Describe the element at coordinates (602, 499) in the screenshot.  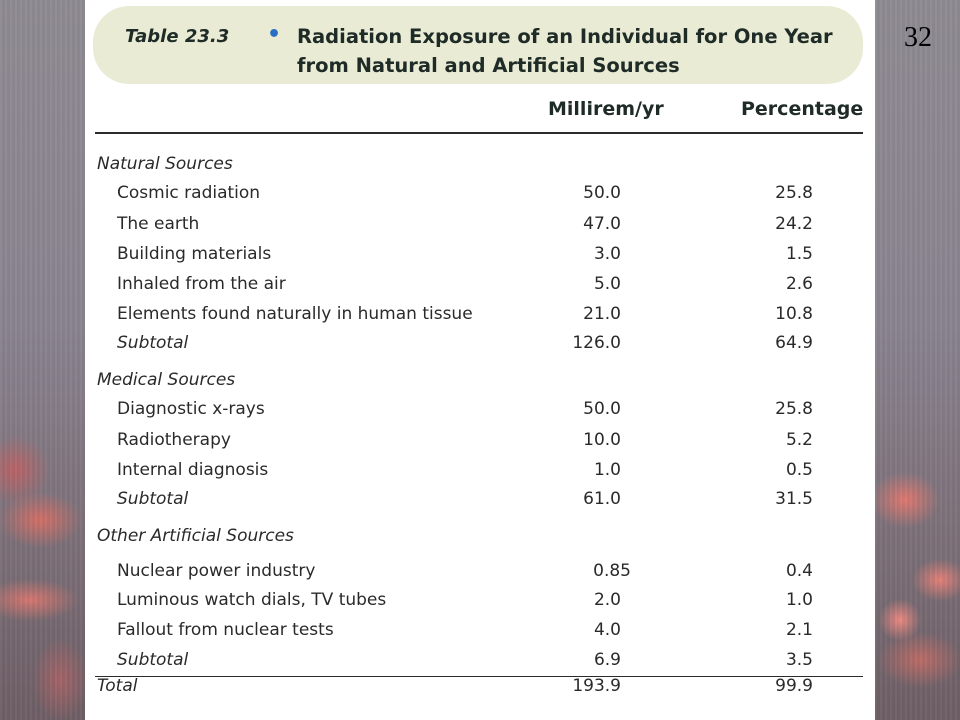
I see `subtotal-millirem: 61.0` at that location.